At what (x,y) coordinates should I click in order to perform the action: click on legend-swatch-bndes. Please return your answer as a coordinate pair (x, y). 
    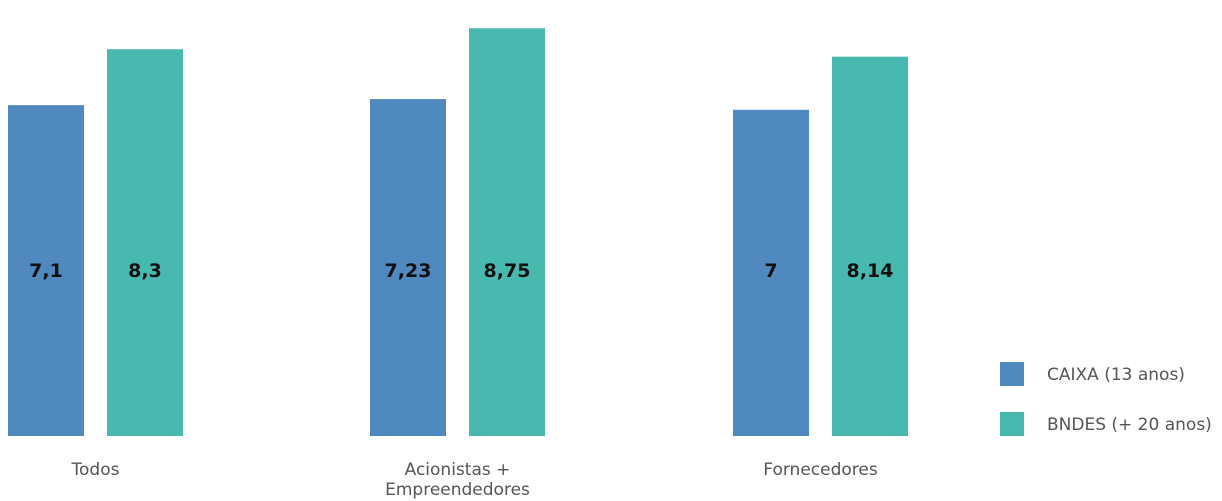
    Looking at the image, I should click on (1012, 424).